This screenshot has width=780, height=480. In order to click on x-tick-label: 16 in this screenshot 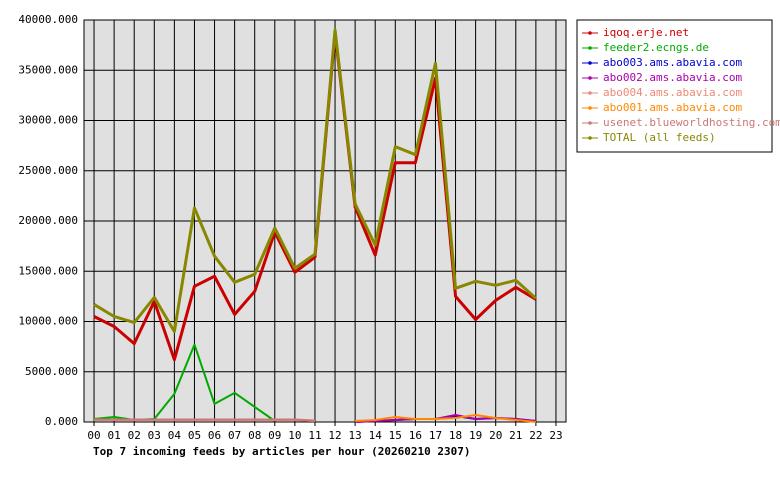, I will do `click(415, 435)`.